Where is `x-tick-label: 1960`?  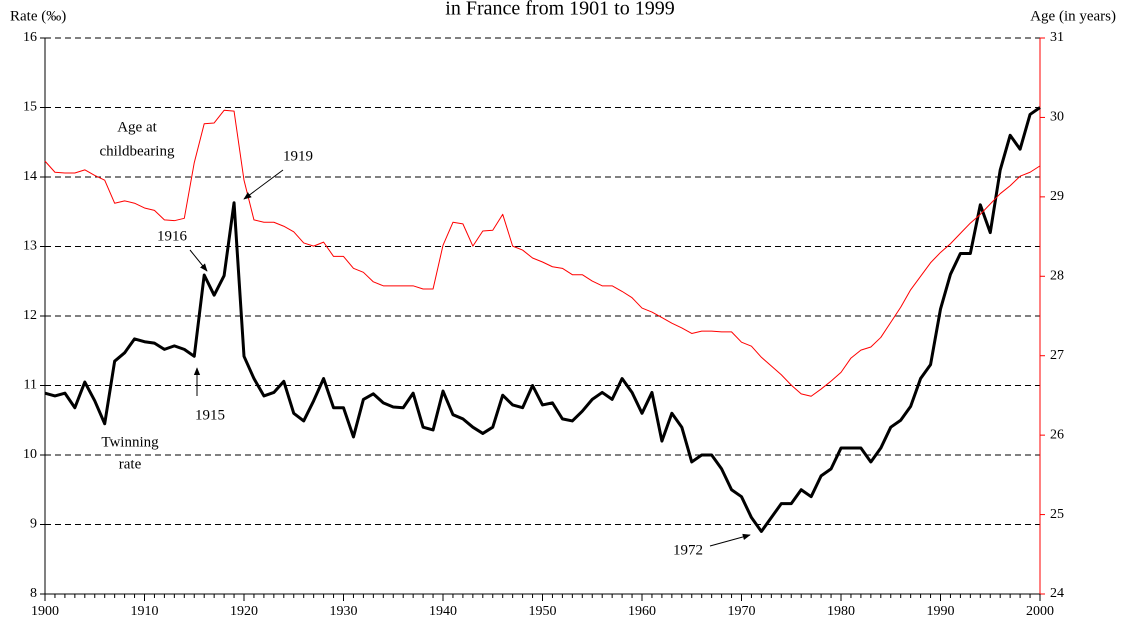
x-tick-label: 1960 is located at coordinates (642, 611).